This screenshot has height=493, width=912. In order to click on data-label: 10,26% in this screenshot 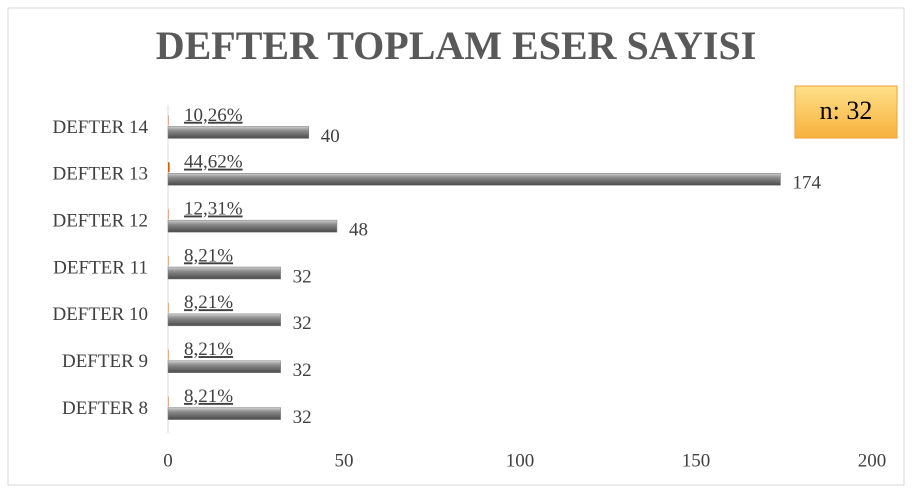, I will do `click(213, 115)`.